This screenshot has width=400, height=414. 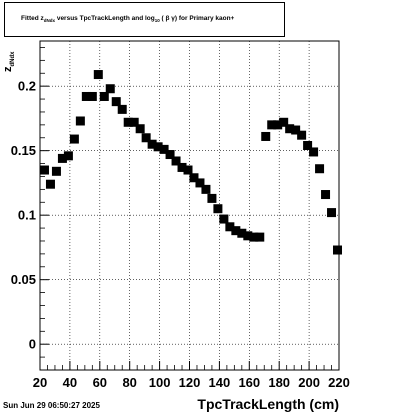 What do you see at coordinates (40, 382) in the screenshot?
I see `x-tick-label: 20` at bounding box center [40, 382].